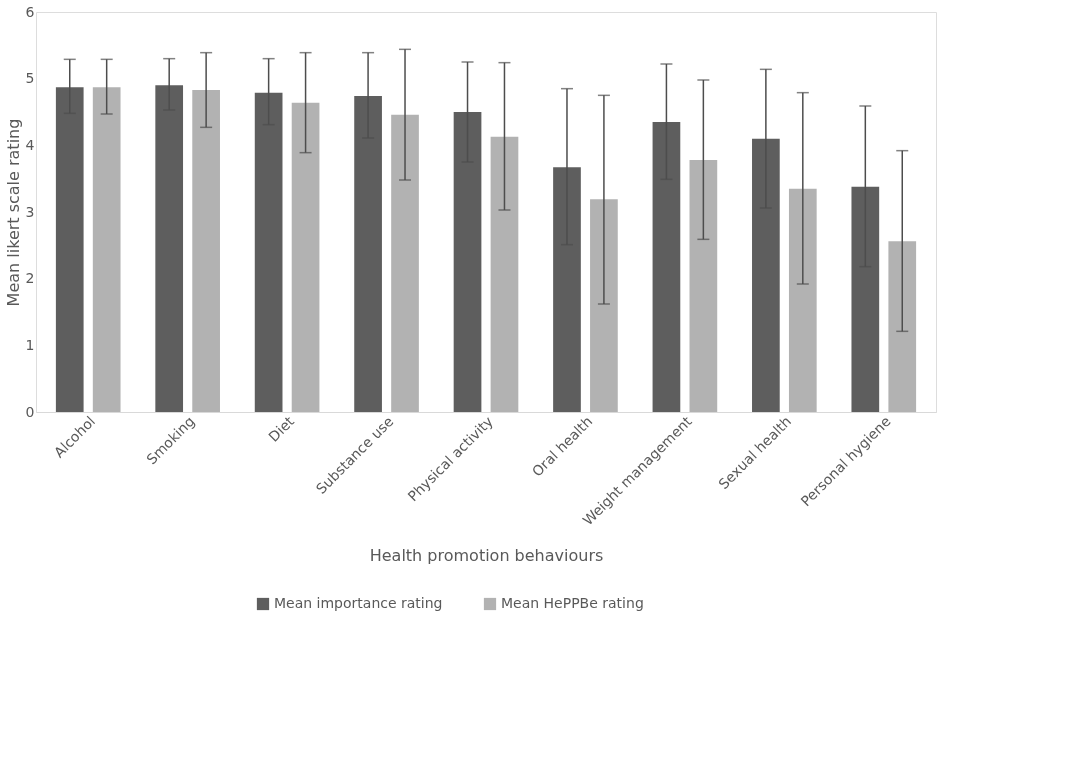 Image resolution: width=1088 pixels, height=769 pixels. Describe the element at coordinates (30, 411) in the screenshot. I see `y-tick-label: 0` at that location.